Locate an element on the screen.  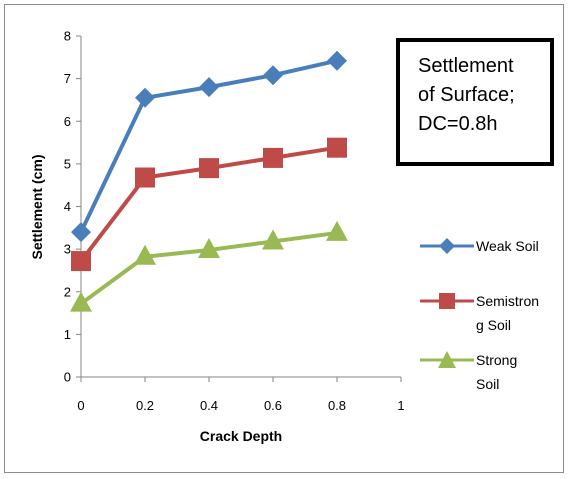
legend-swatch-strong-soil is located at coordinates (447, 359).